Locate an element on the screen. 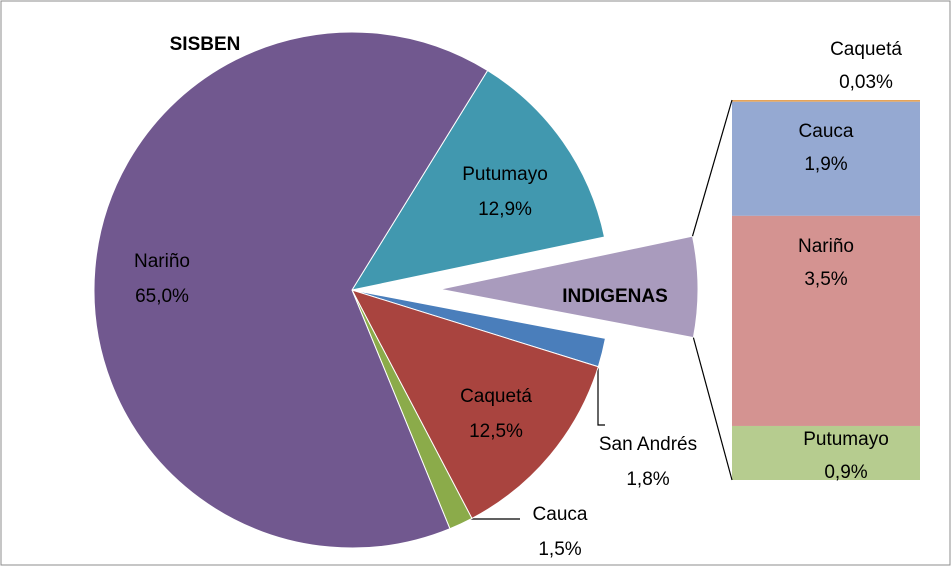  leader-line is located at coordinates (601, 397).